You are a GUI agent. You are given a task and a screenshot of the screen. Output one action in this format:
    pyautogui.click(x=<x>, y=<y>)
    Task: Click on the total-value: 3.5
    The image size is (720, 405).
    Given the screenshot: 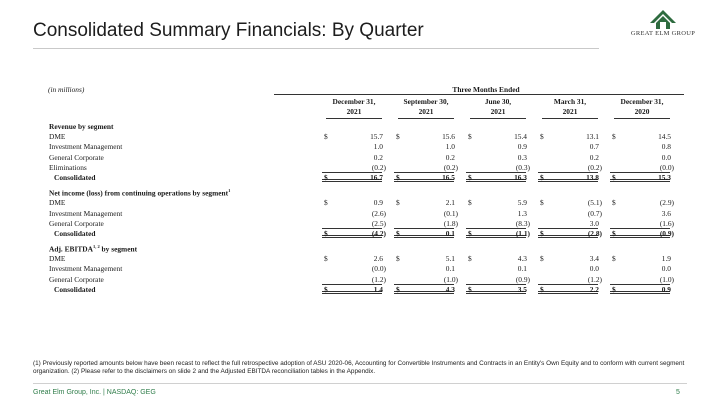 What is the action you would take?
    pyautogui.click(x=522, y=289)
    